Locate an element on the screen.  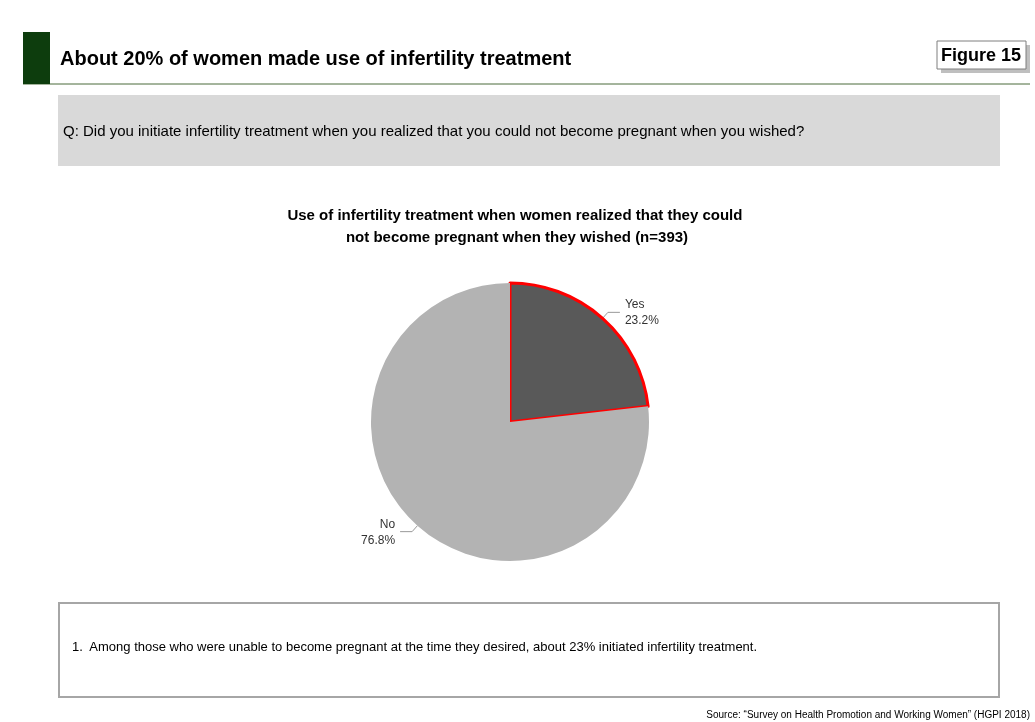
slice-label: Yes is located at coordinates (634, 304).